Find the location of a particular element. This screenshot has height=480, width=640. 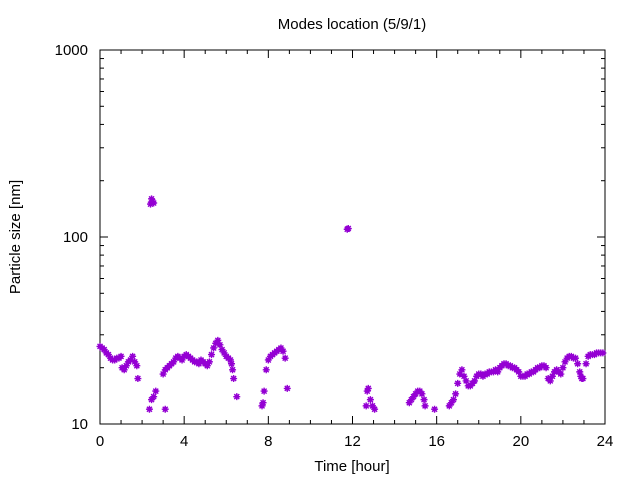

y-tick-label: 1000 is located at coordinates (71, 50).